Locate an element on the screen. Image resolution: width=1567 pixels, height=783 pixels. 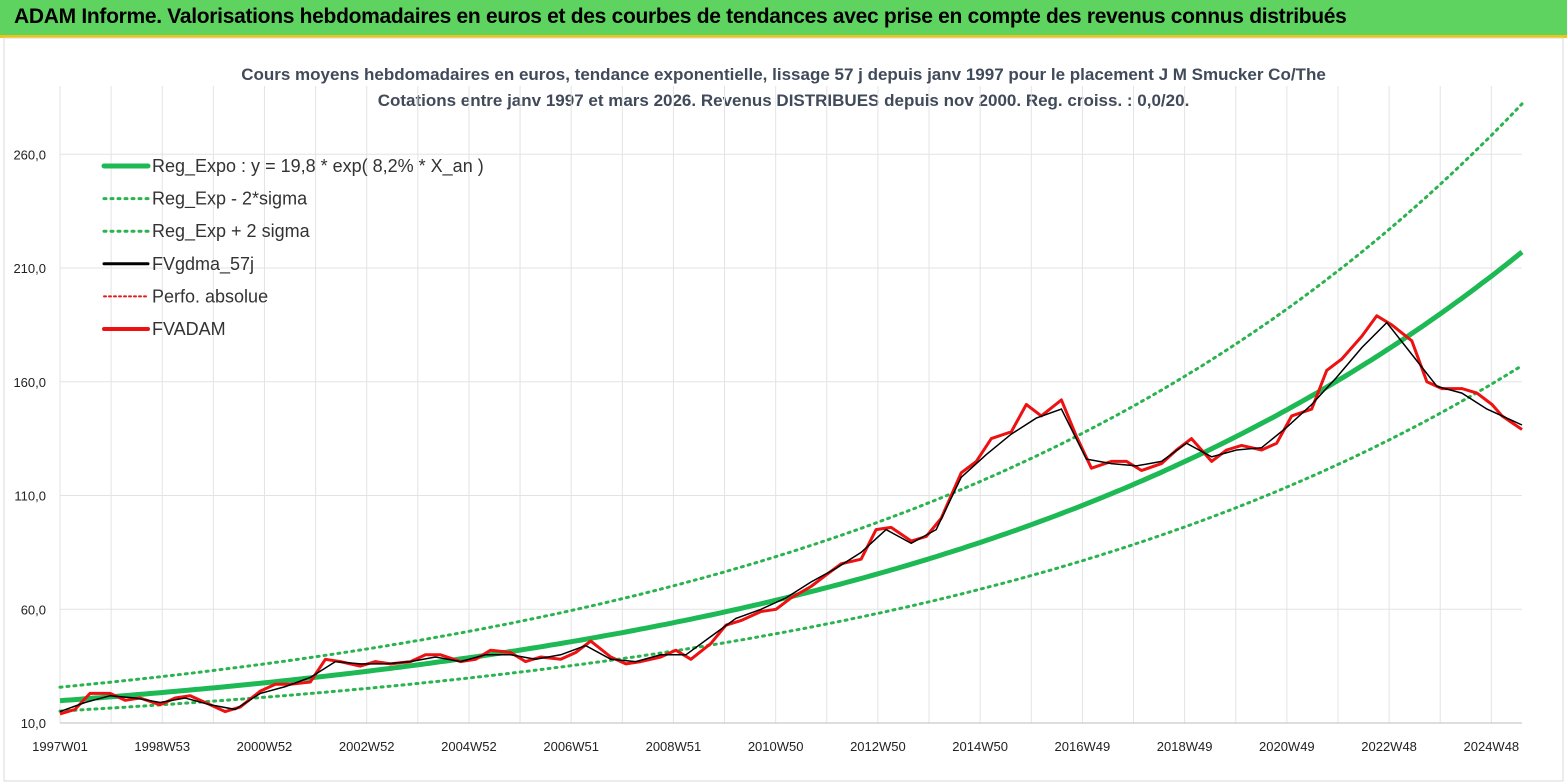
y-axis: 10,0 60,0 110,0 160,0 210,0 260,0 is located at coordinates (29, 439).